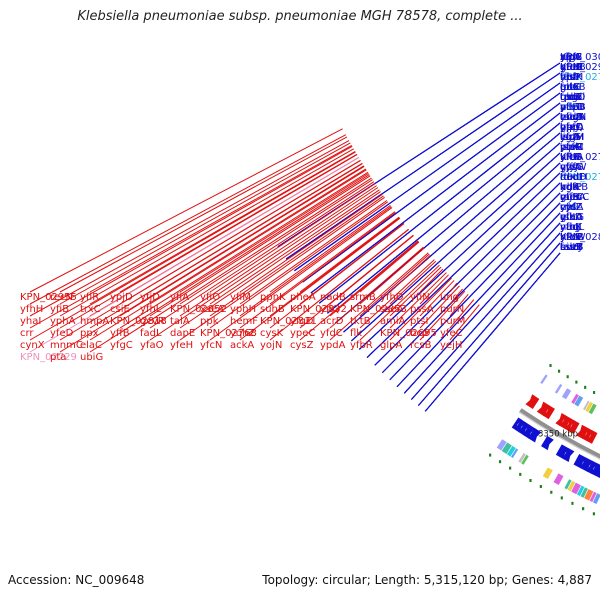  Describe the element at coordinates (303, 297) in the screenshot. I see `reverse-gene-label: pheA` at that location.